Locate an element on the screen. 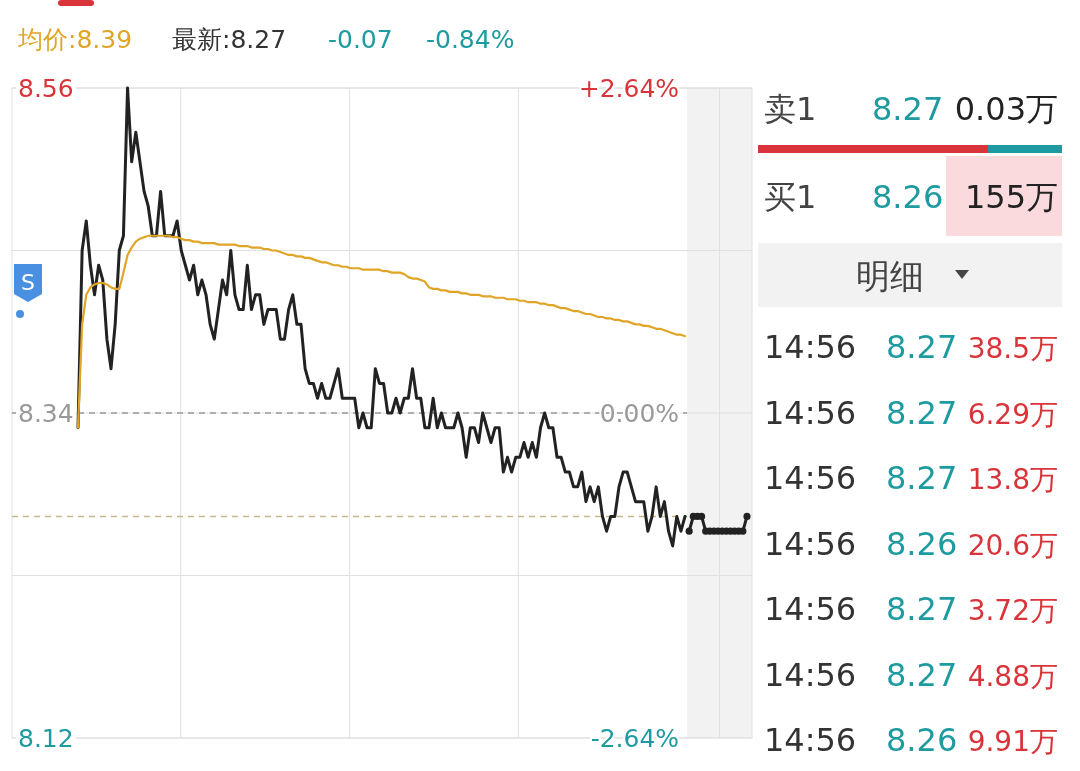 Image resolution: width=1080 pixels, height=771 pixels. text: 155万 is located at coordinates (1011, 197).